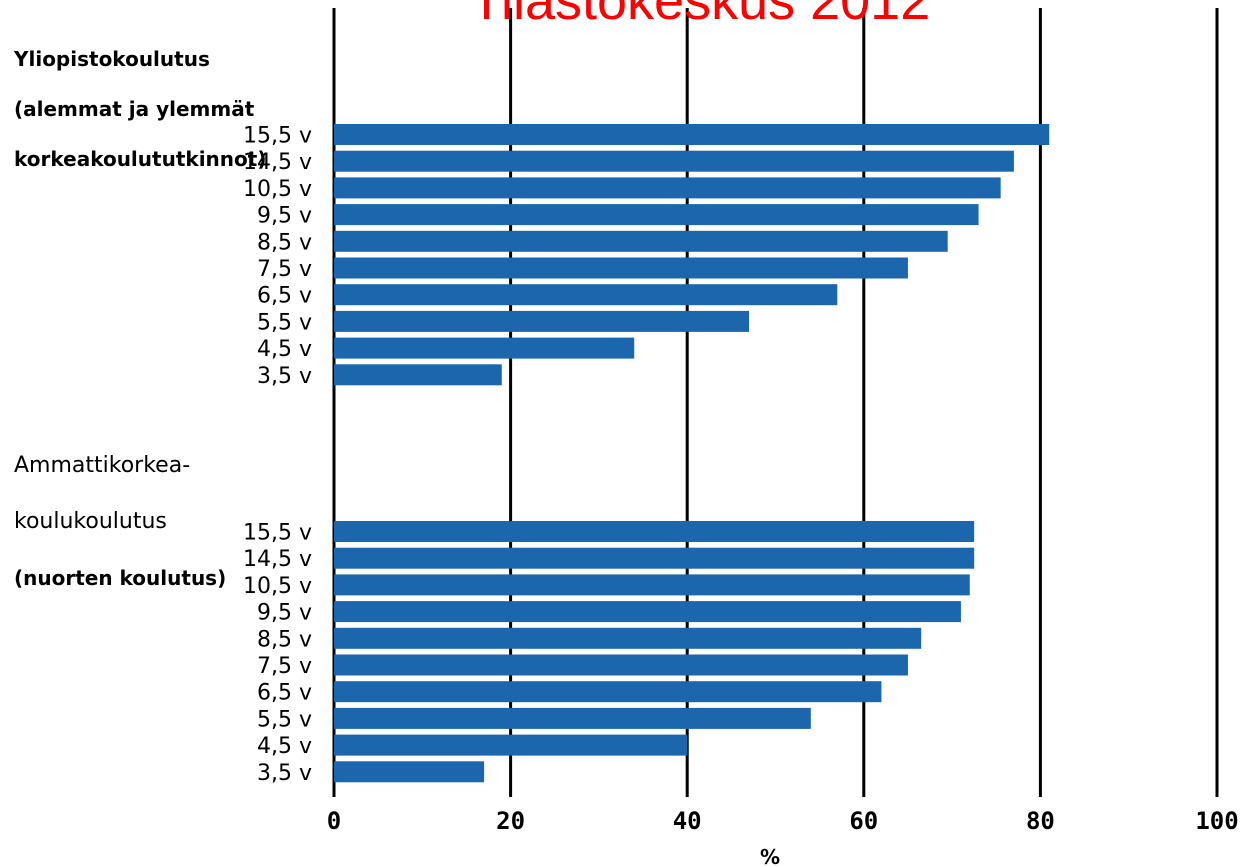 The image size is (1245, 867). I want to click on category-label-g1-9: 4,5 v, so click(284, 349).